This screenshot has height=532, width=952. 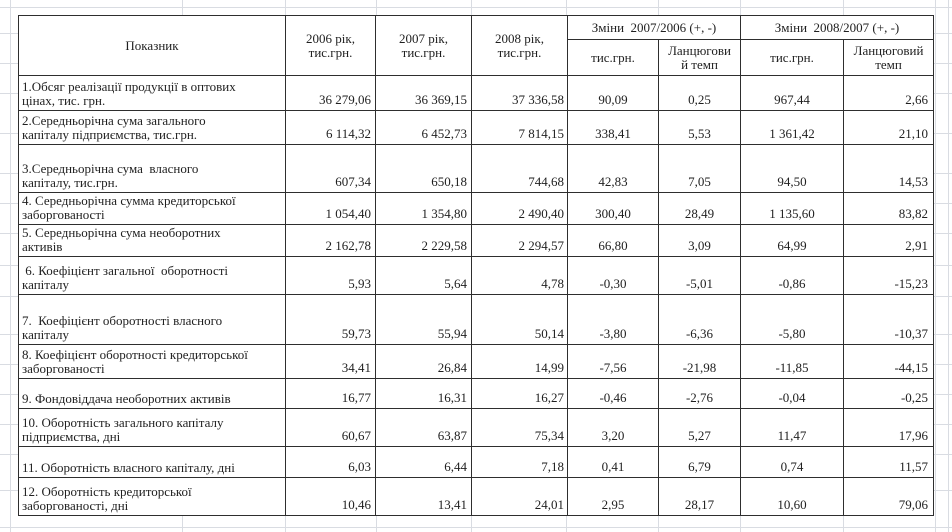 I want to click on cell-change-rate-2008-2007: 79,06, so click(x=889, y=496).